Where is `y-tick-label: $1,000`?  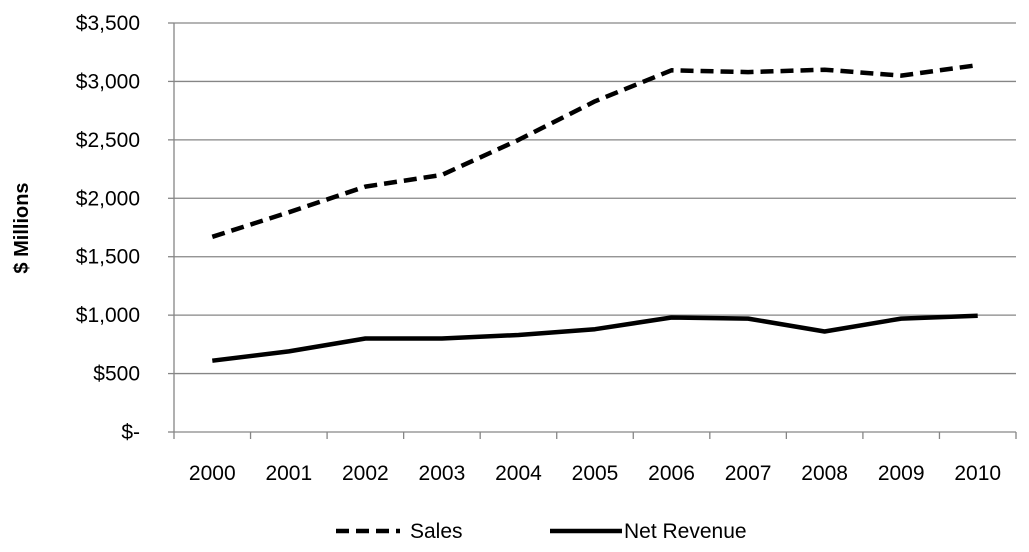 y-tick-label: $1,000 is located at coordinates (108, 315).